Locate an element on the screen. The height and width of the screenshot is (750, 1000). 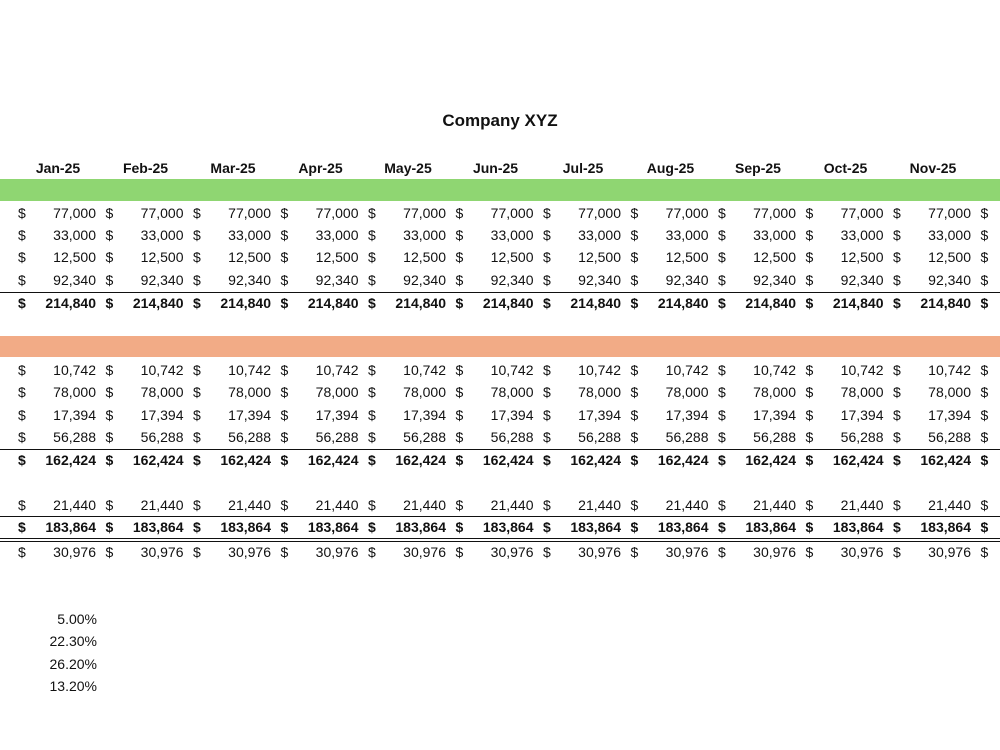
percentage: 22.30% is located at coordinates (73, 641).